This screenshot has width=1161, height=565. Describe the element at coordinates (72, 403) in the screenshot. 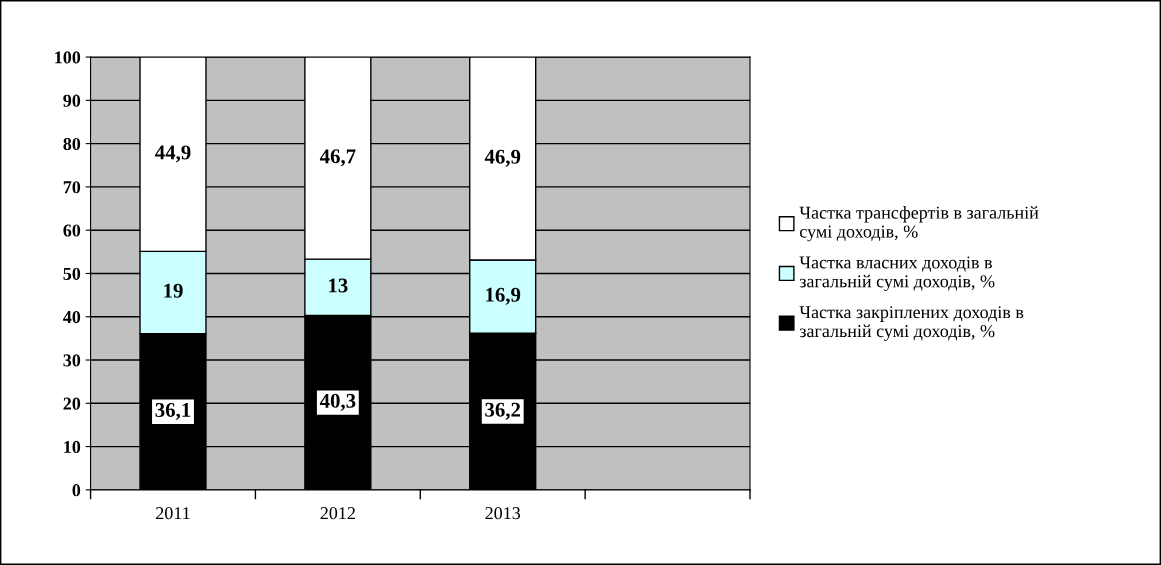

I see `y-tick-label: 20` at that location.